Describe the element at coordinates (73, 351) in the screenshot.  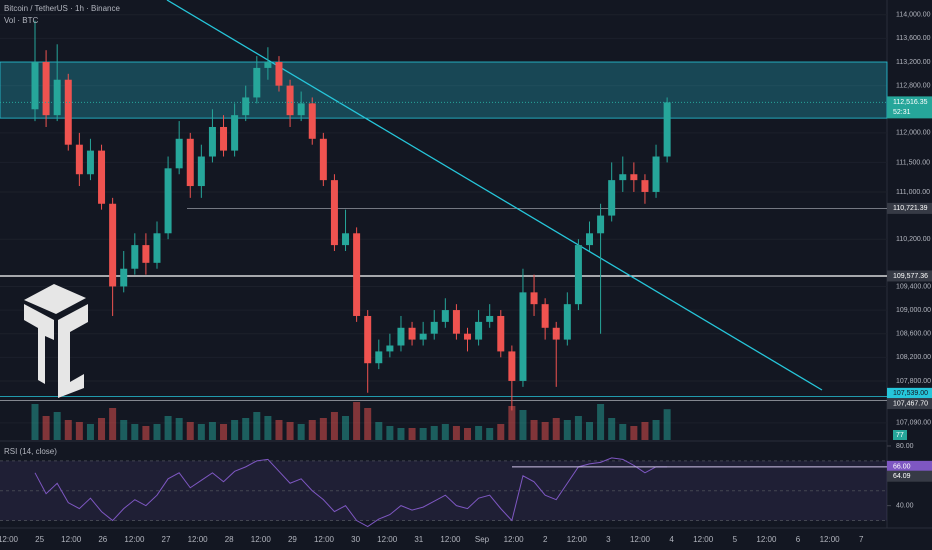
I see `logo-right` at that location.